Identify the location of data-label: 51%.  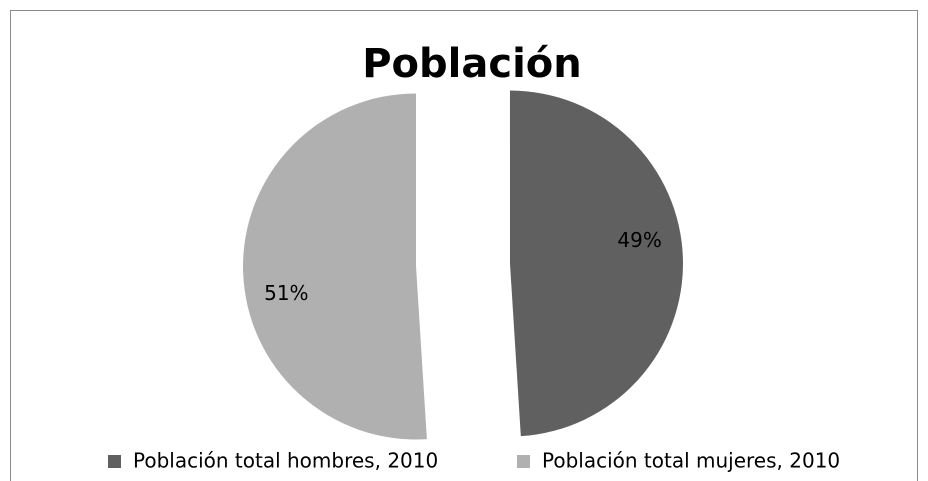
(286, 293).